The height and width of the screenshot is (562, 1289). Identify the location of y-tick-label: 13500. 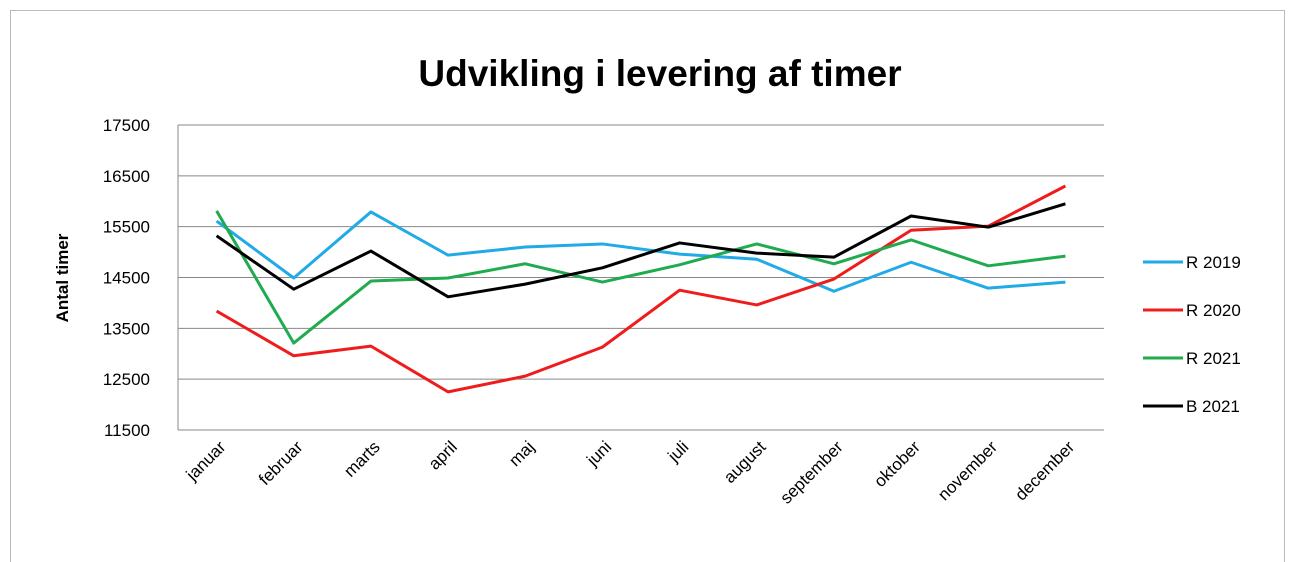
(126, 328).